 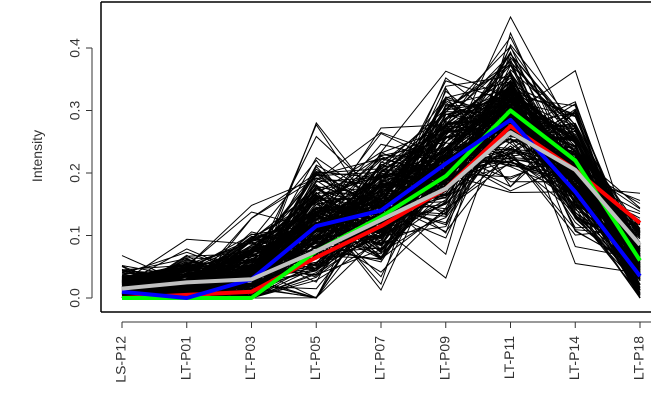 What do you see at coordinates (509, 357) in the screenshot?
I see `x-tick-label: LT-P11` at bounding box center [509, 357].